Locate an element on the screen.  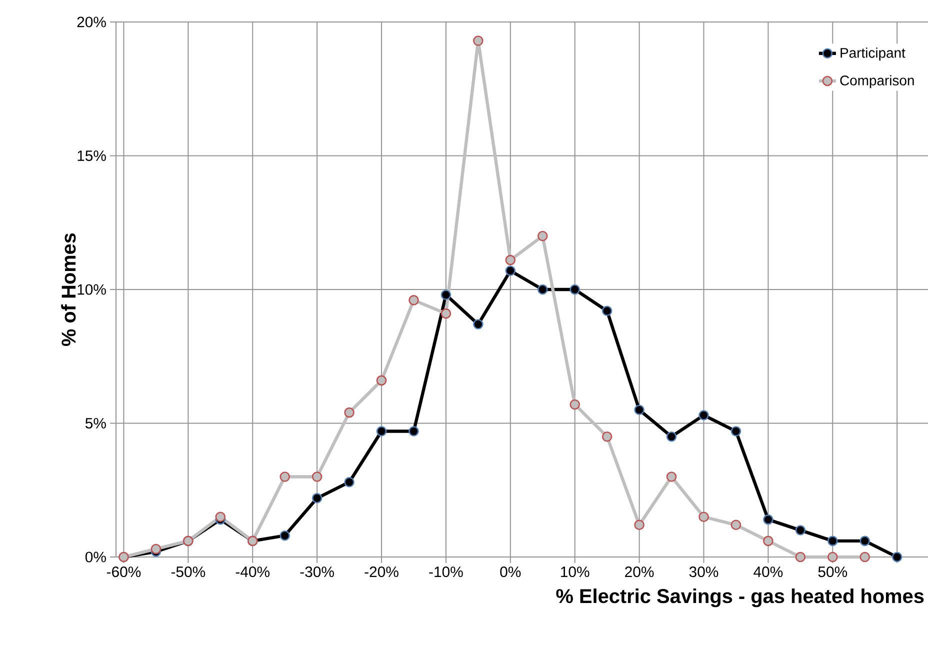
legend-label: Participant is located at coordinates (873, 54).